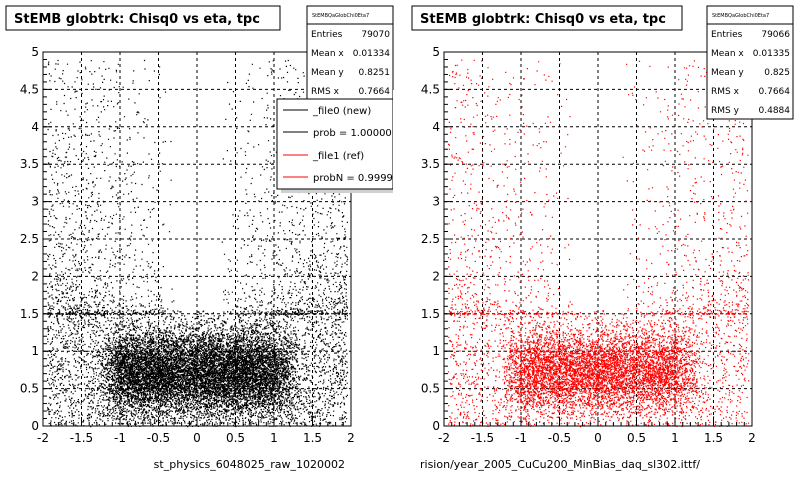 Image resolution: width=800 pixels, height=484 pixels. Describe the element at coordinates (727, 73) in the screenshot. I see `right-stat-meany-label: Mean y` at that location.